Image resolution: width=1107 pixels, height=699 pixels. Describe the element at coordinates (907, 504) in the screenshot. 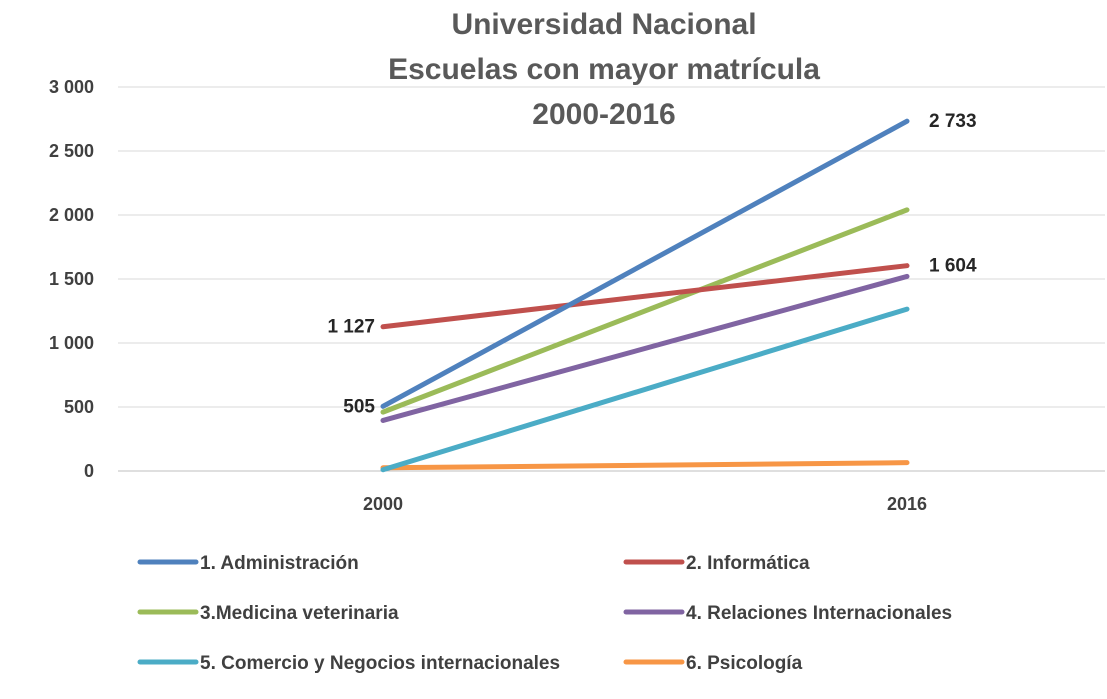

I see `x-tick-label: 2016` at that location.